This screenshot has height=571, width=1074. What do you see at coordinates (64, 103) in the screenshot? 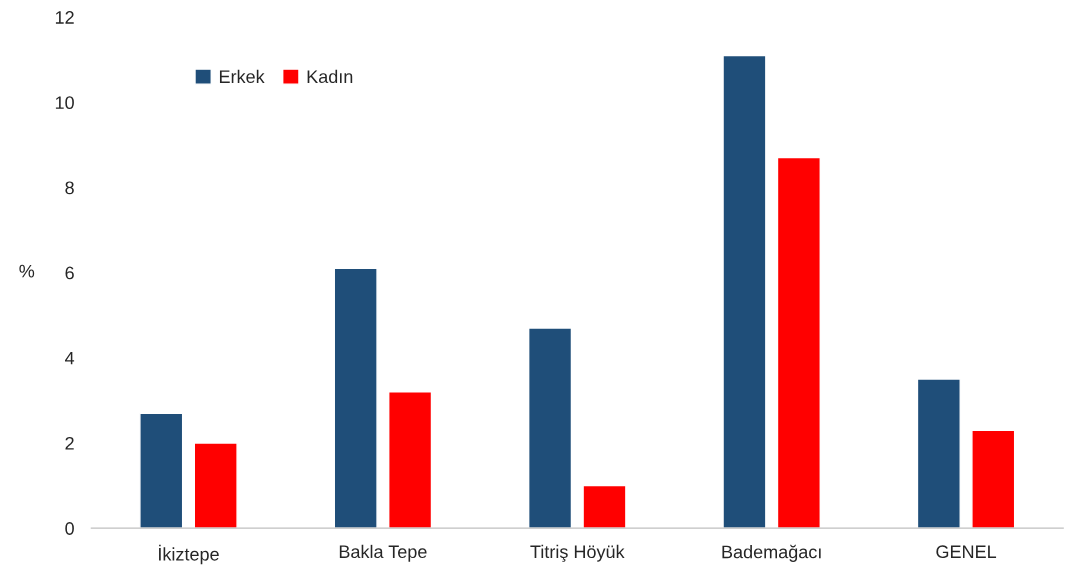
I see `y-tick-label: 10` at bounding box center [64, 103].